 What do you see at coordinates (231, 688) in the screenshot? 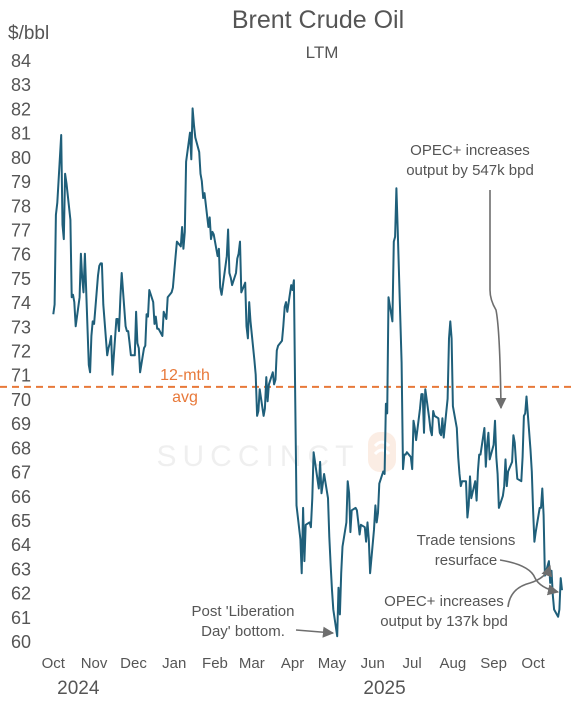
I see `year-labels: 2024 2025` at bounding box center [231, 688].